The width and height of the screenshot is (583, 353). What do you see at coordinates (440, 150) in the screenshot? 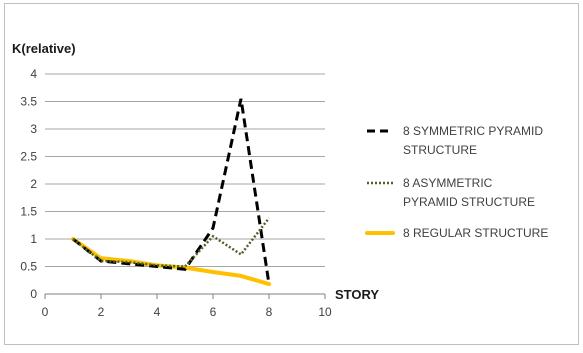
I see `legend-label: STRUCTURE` at bounding box center [440, 150].